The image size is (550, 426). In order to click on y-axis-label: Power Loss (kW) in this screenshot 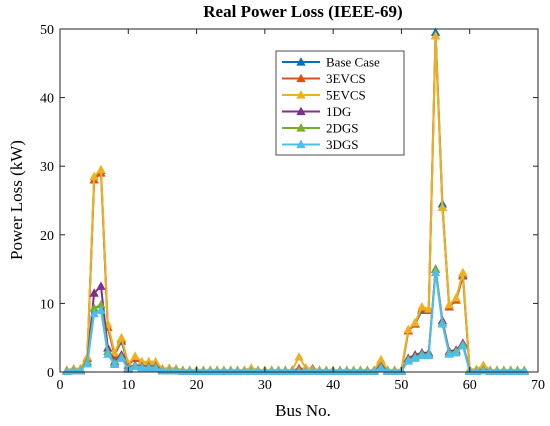, I will do `click(16, 200)`.